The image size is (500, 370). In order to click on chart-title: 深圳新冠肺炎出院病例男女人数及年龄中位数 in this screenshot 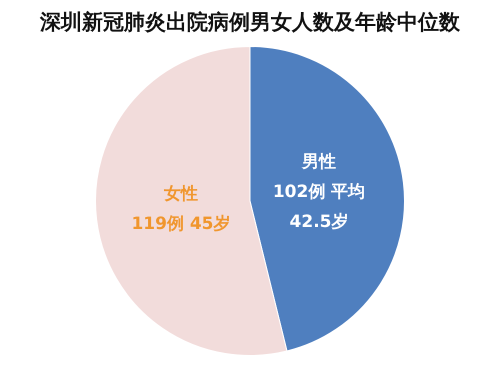, I will do `click(249, 22)`.